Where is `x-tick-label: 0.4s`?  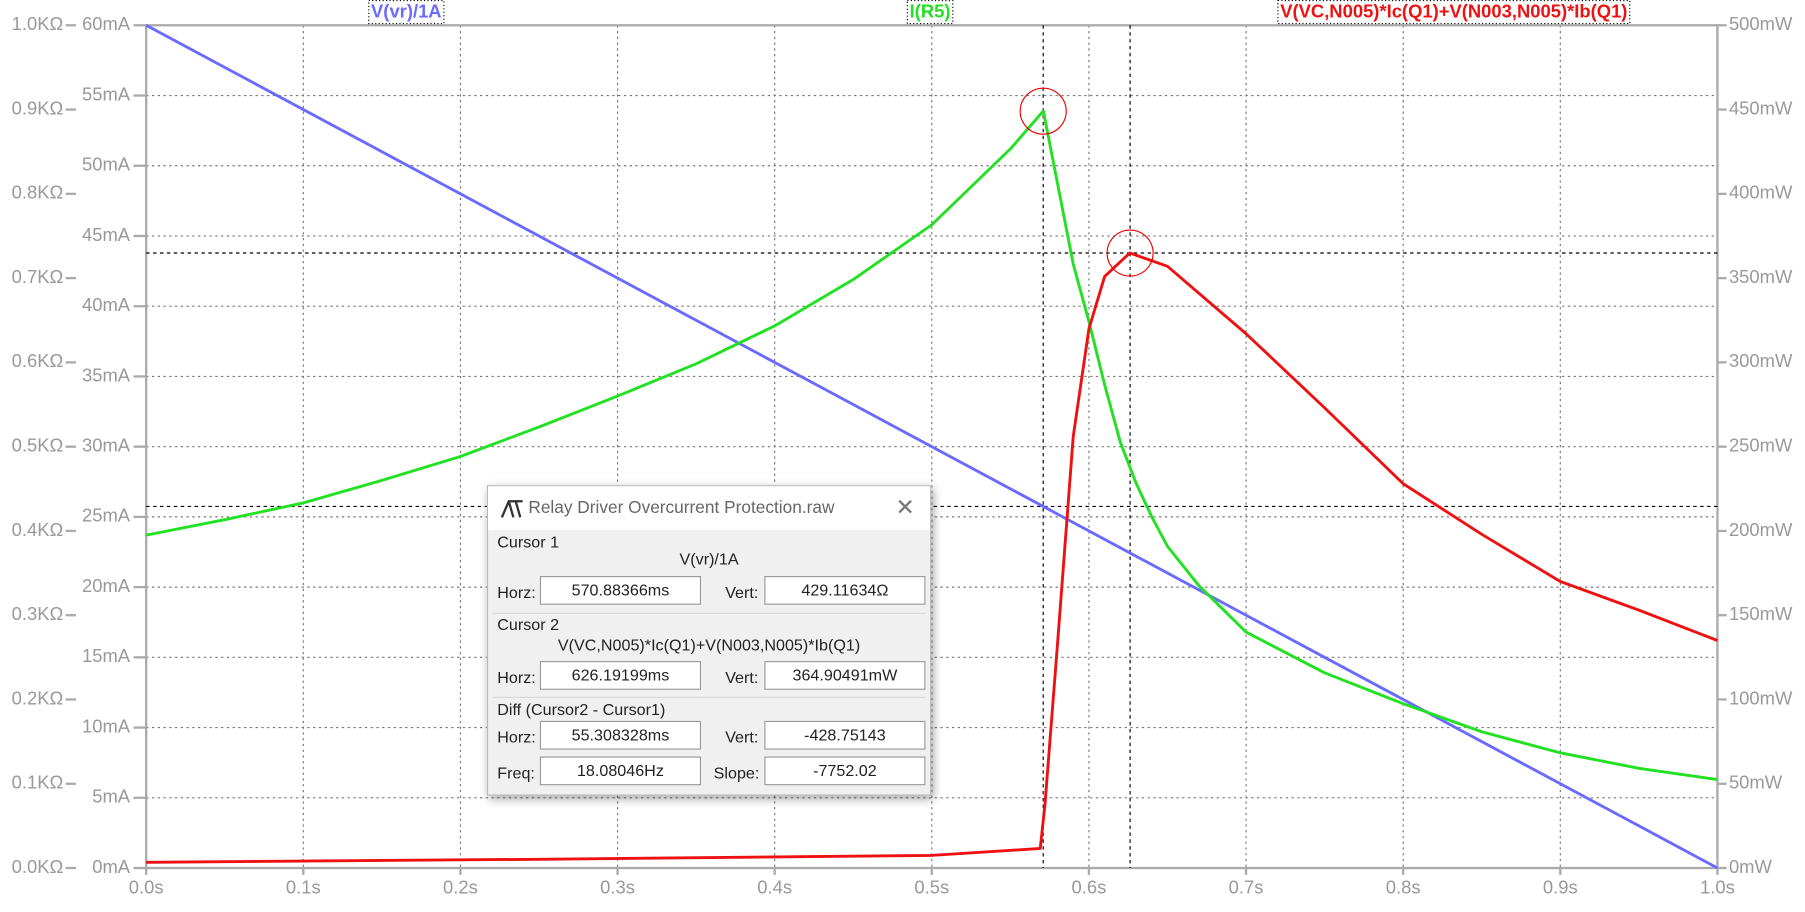
x-tick-label: 0.4s is located at coordinates (774, 887).